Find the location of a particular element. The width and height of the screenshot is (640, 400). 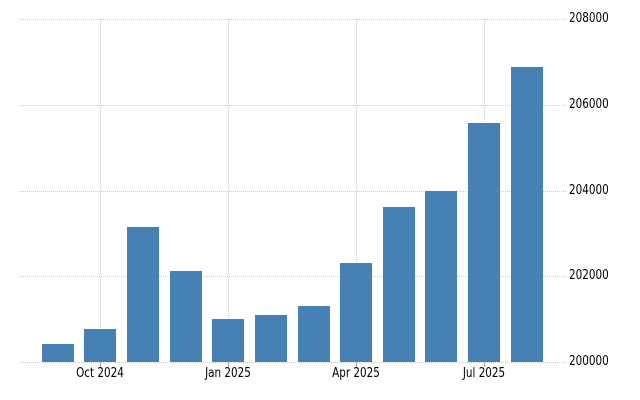

y-tick-label-206000: 206000 is located at coordinates (589, 104).